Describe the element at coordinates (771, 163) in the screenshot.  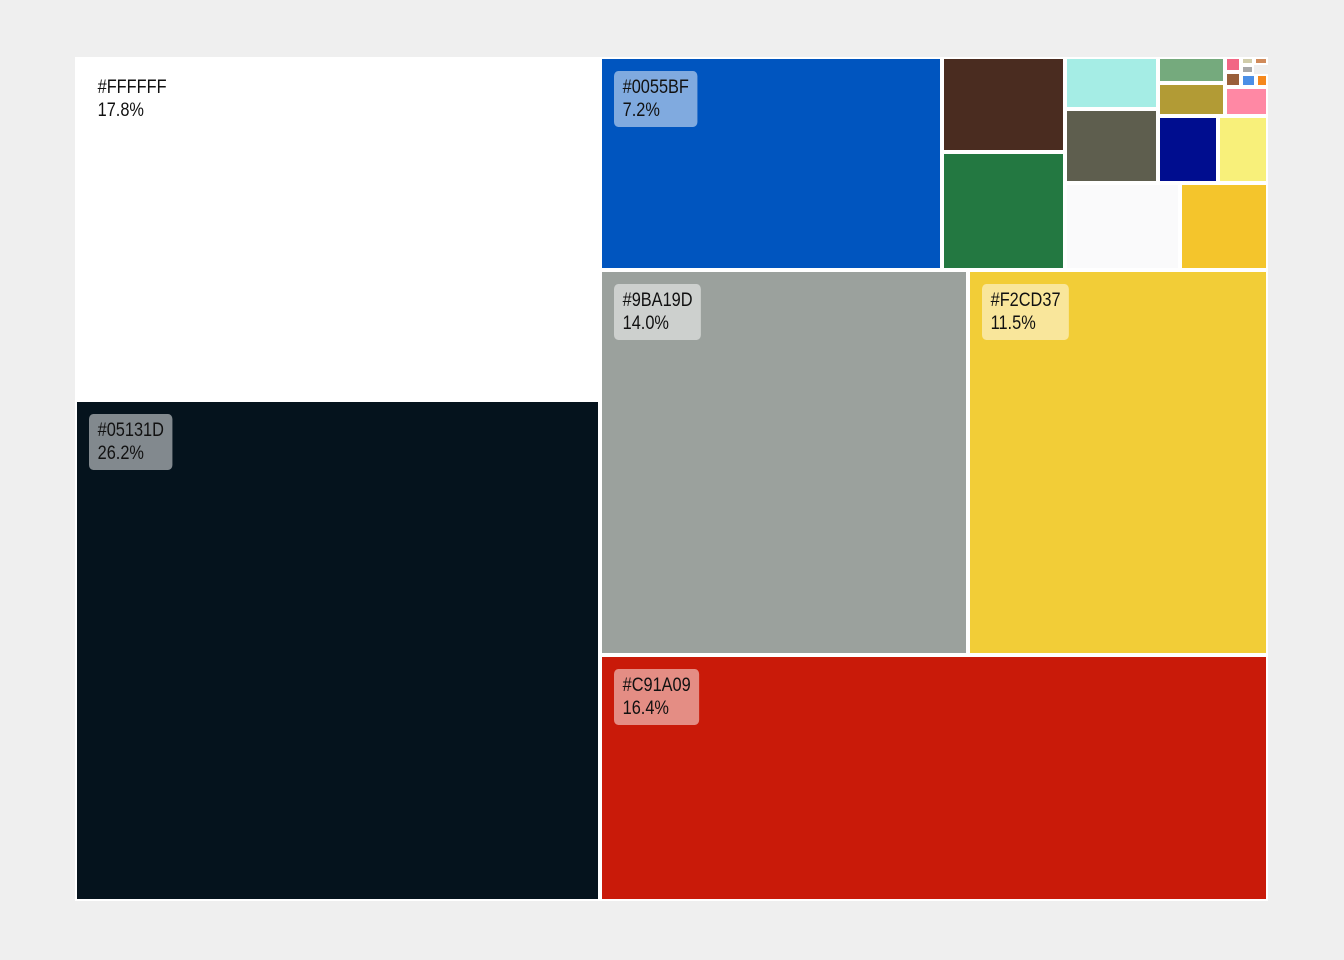
I see `treemap-cell: #0055BF 7.2%` at that location.